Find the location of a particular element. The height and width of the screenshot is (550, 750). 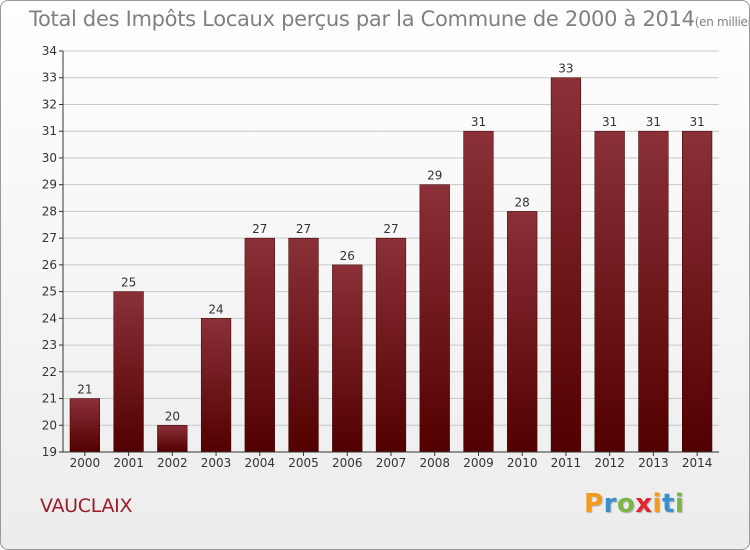

x-tick-label-2012: 2012 is located at coordinates (609, 463).